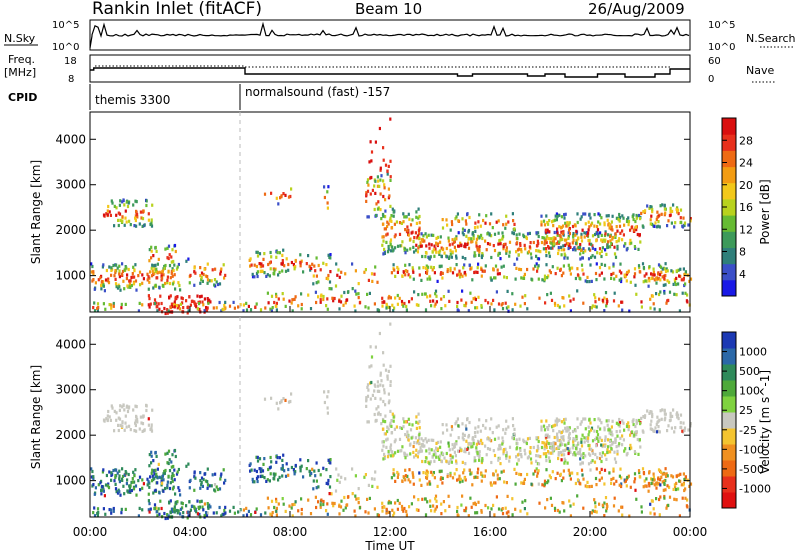 The height and width of the screenshot is (554, 800). What do you see at coordinates (729, 420) in the screenshot?
I see `colorbar-frame` at bounding box center [729, 420].